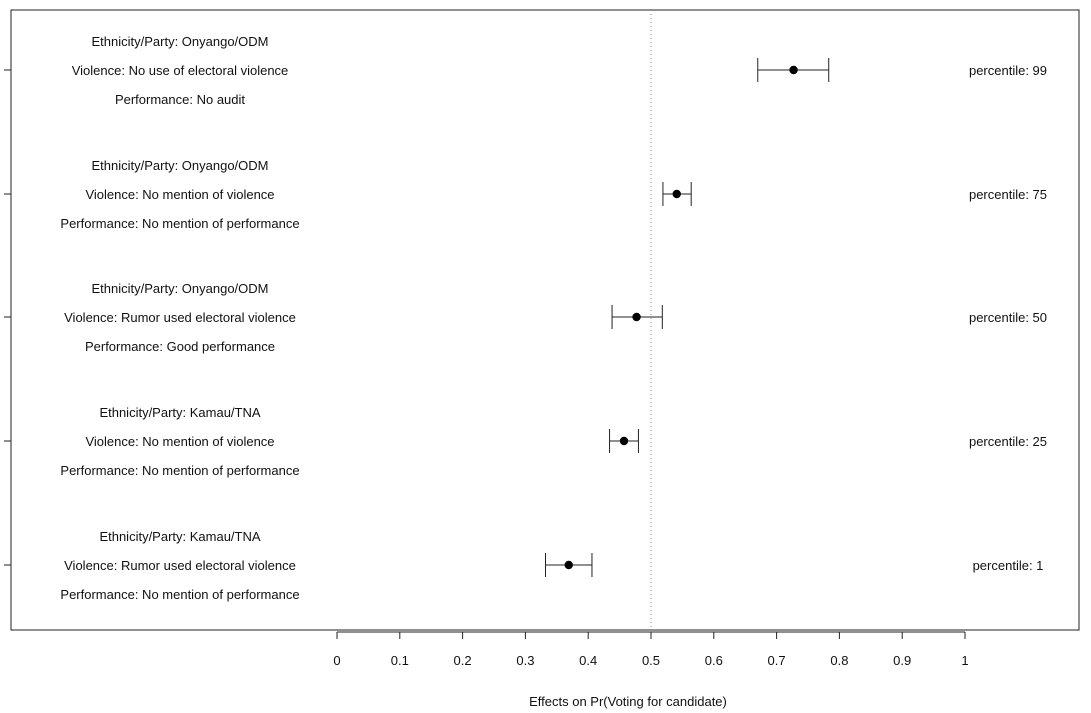 This screenshot has width=1091, height=713. What do you see at coordinates (180, 346) in the screenshot?
I see `profile-attribute-label: Performance: Good performance` at bounding box center [180, 346].